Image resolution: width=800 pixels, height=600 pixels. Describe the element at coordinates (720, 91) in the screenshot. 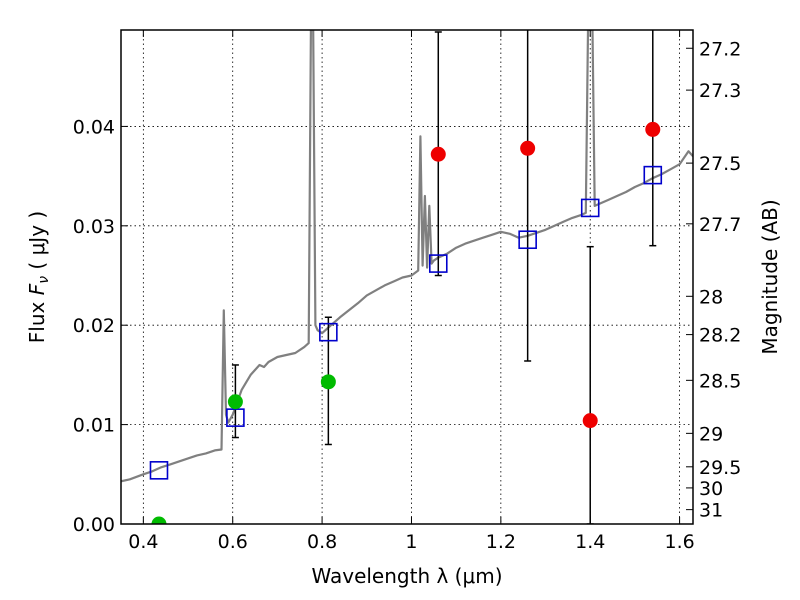

I see `magnitude-tick-label: 27.3` at that location.